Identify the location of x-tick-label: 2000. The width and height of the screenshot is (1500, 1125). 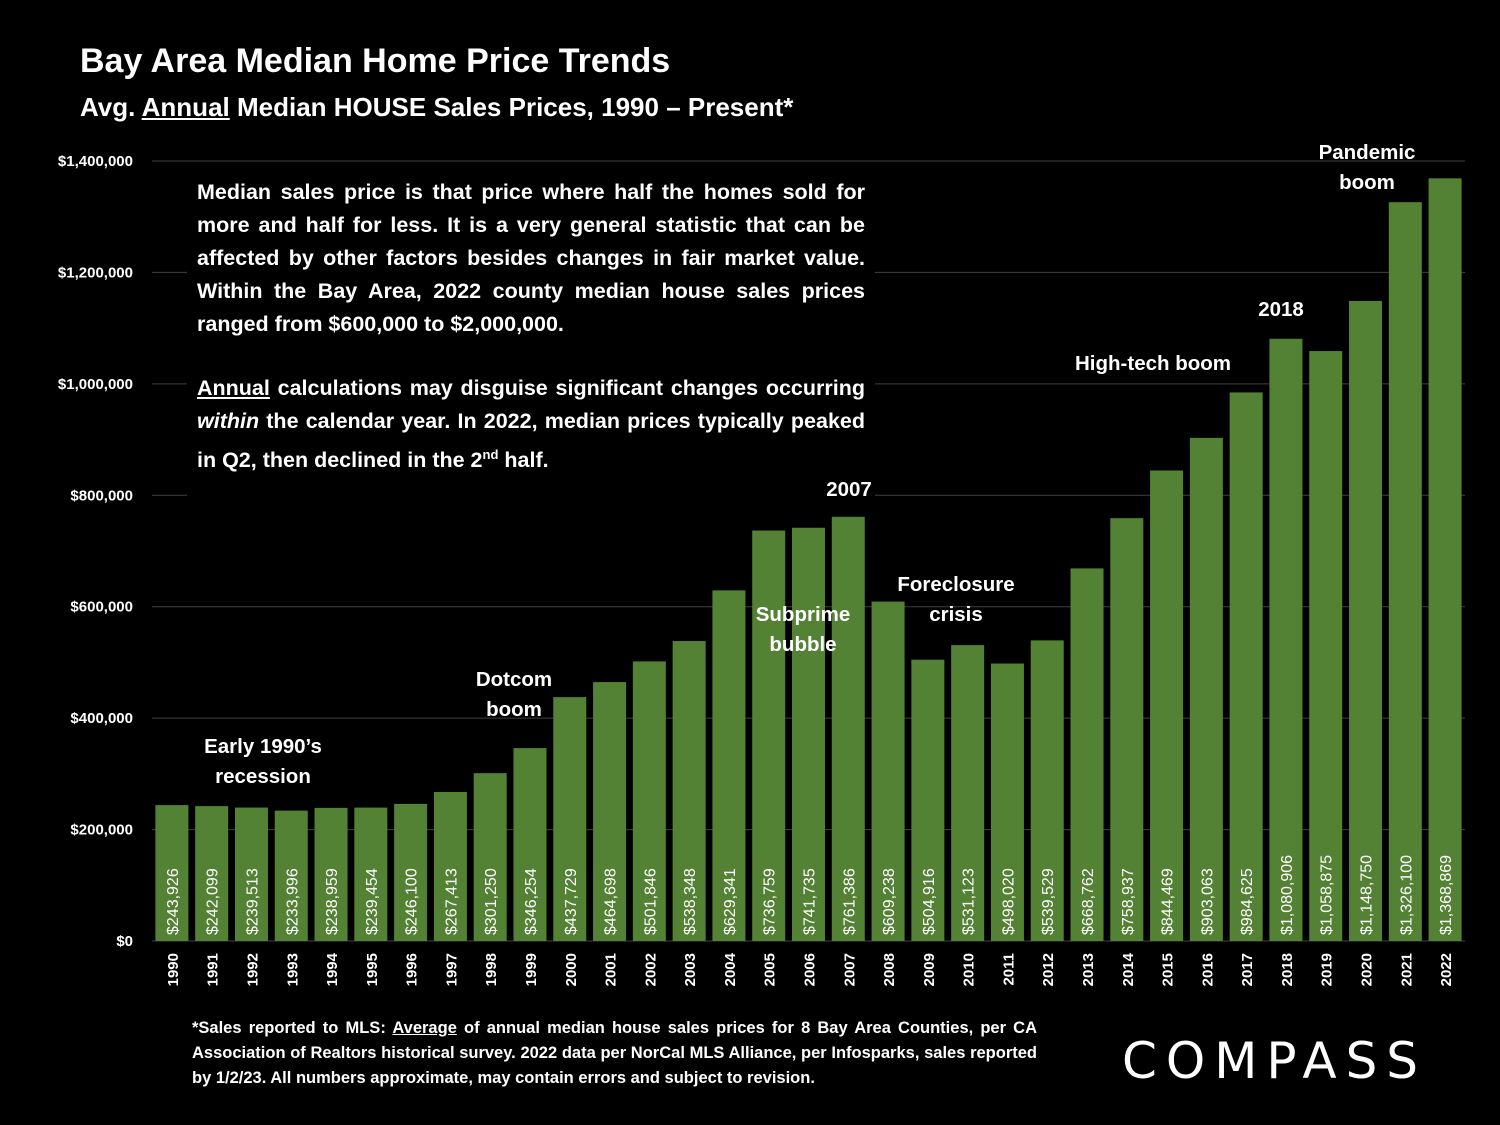
(571, 969).